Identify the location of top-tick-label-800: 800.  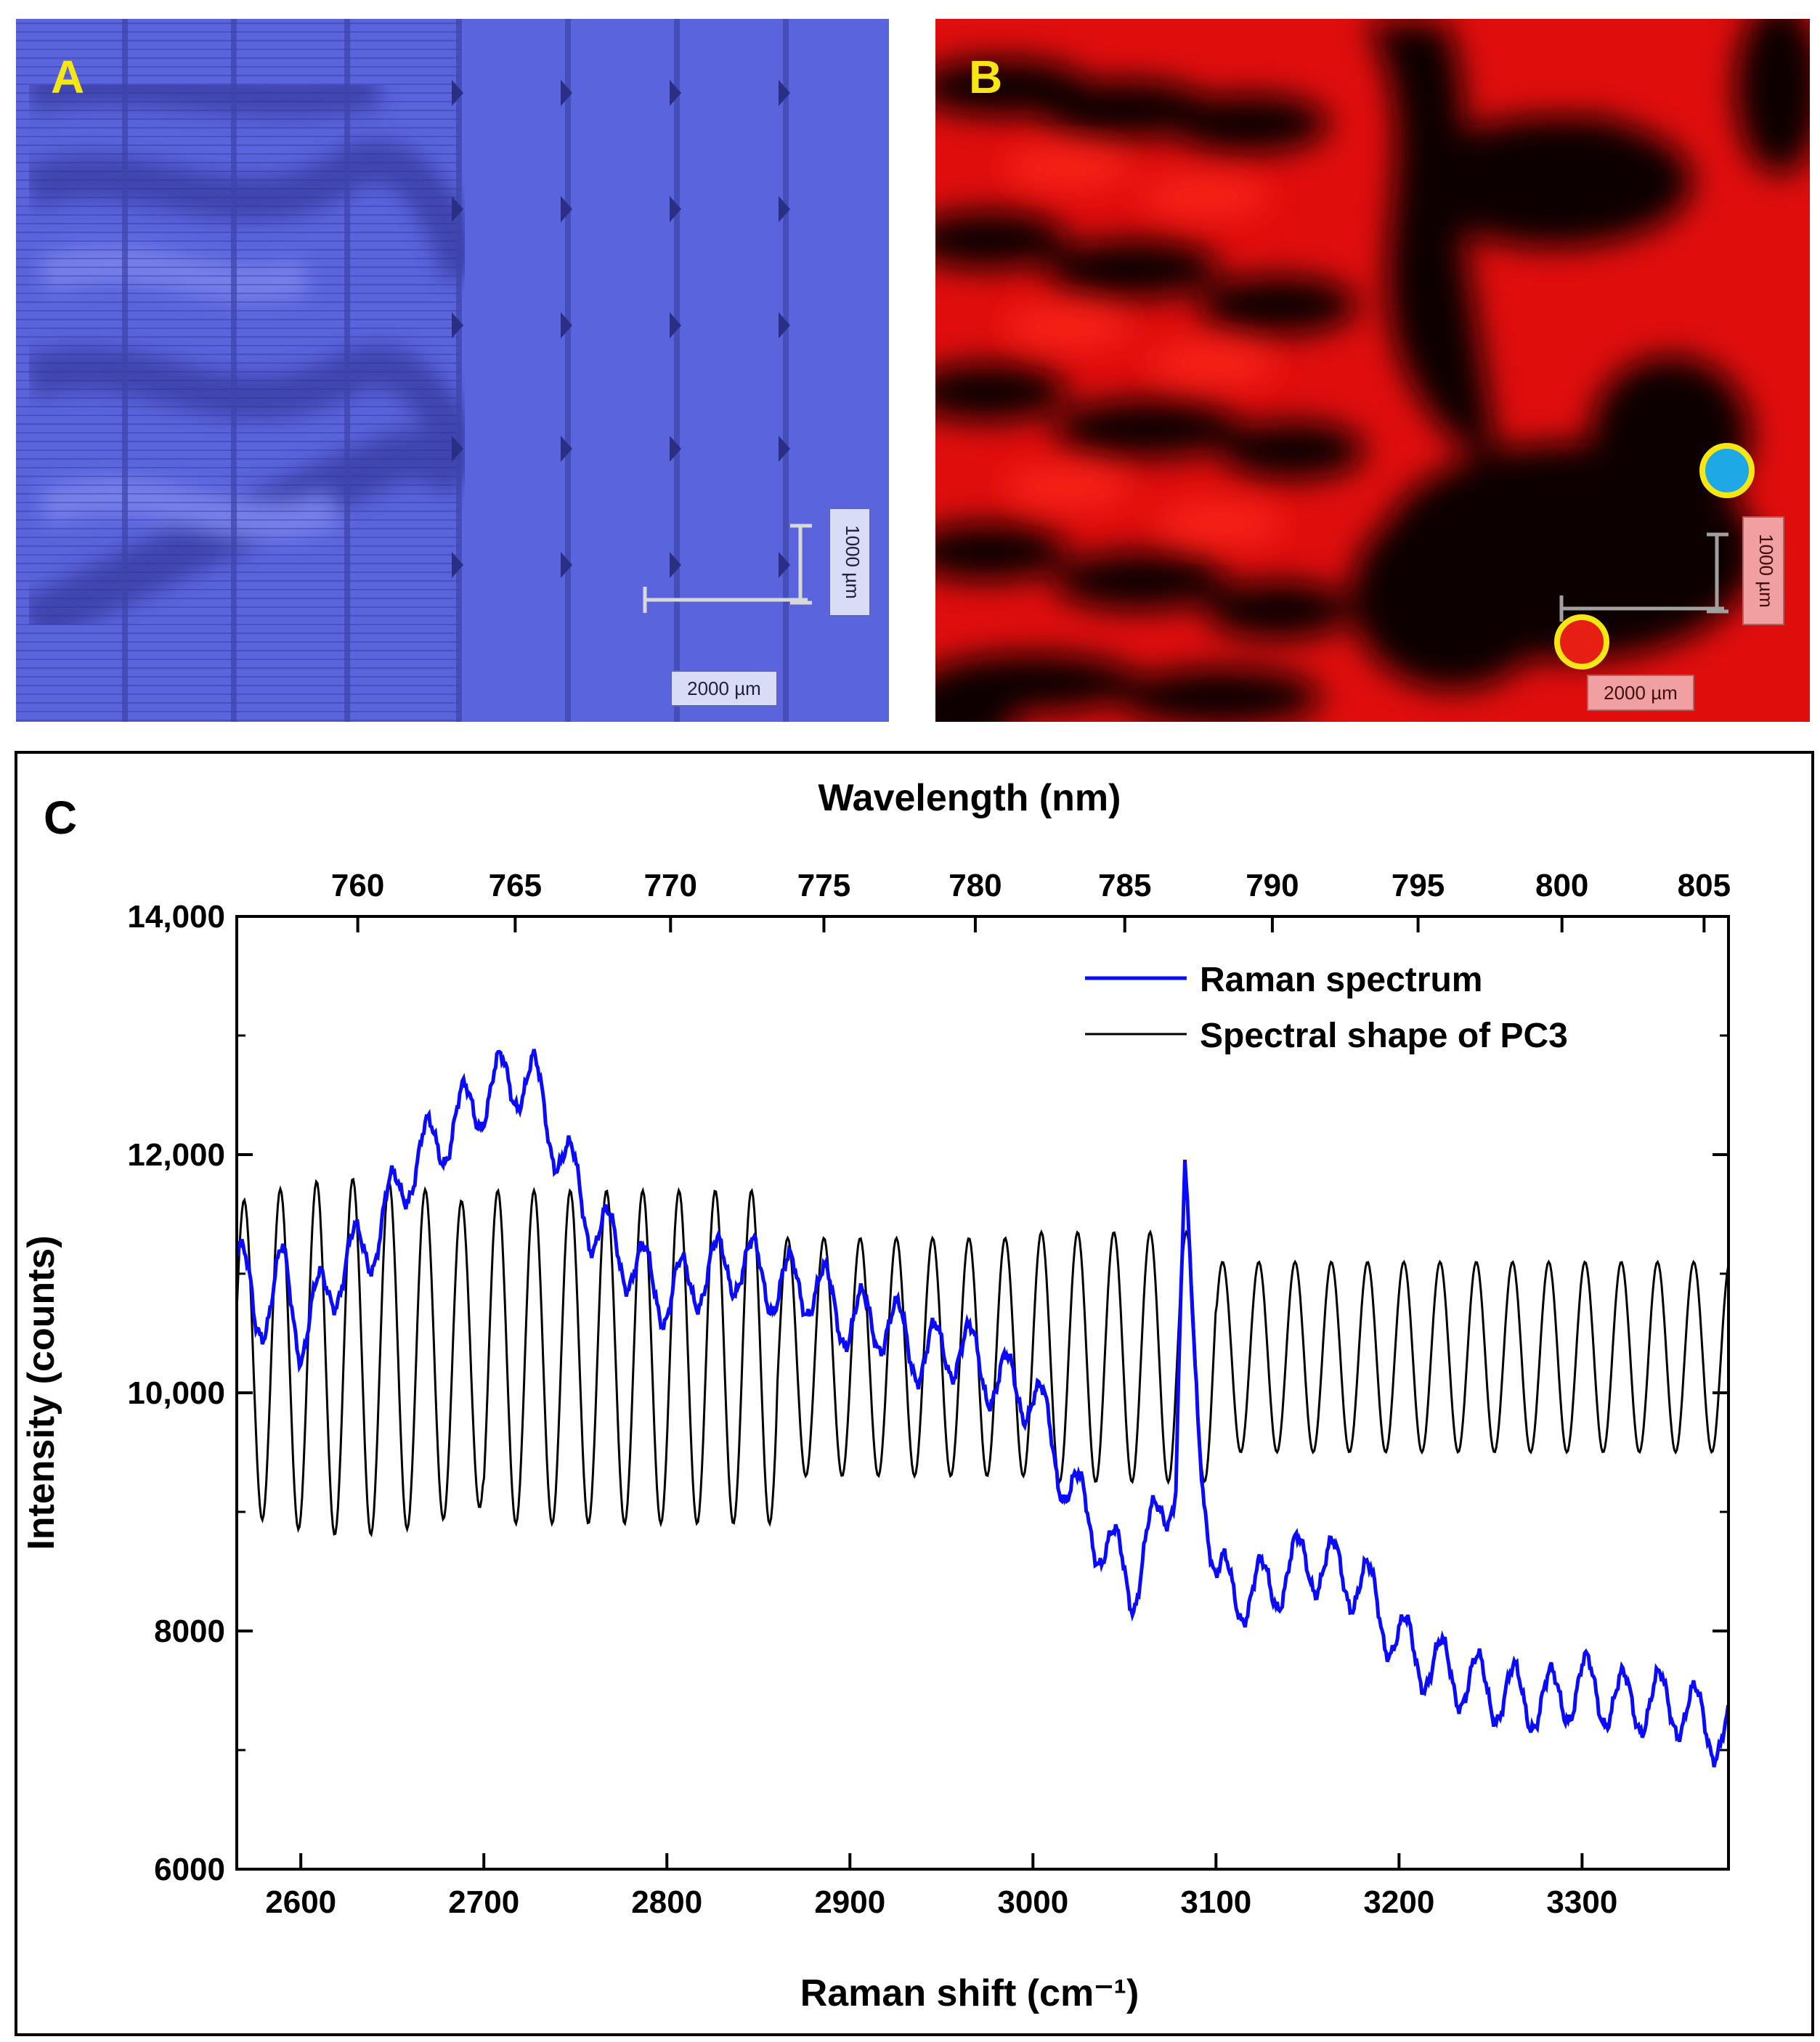
(1561, 886).